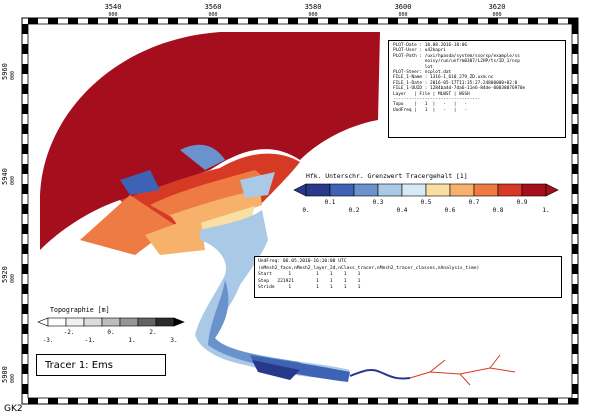  Describe the element at coordinates (309, 288) in the screenshot. I see `time-info-line: Stride 1 1 1 1 1` at that location.